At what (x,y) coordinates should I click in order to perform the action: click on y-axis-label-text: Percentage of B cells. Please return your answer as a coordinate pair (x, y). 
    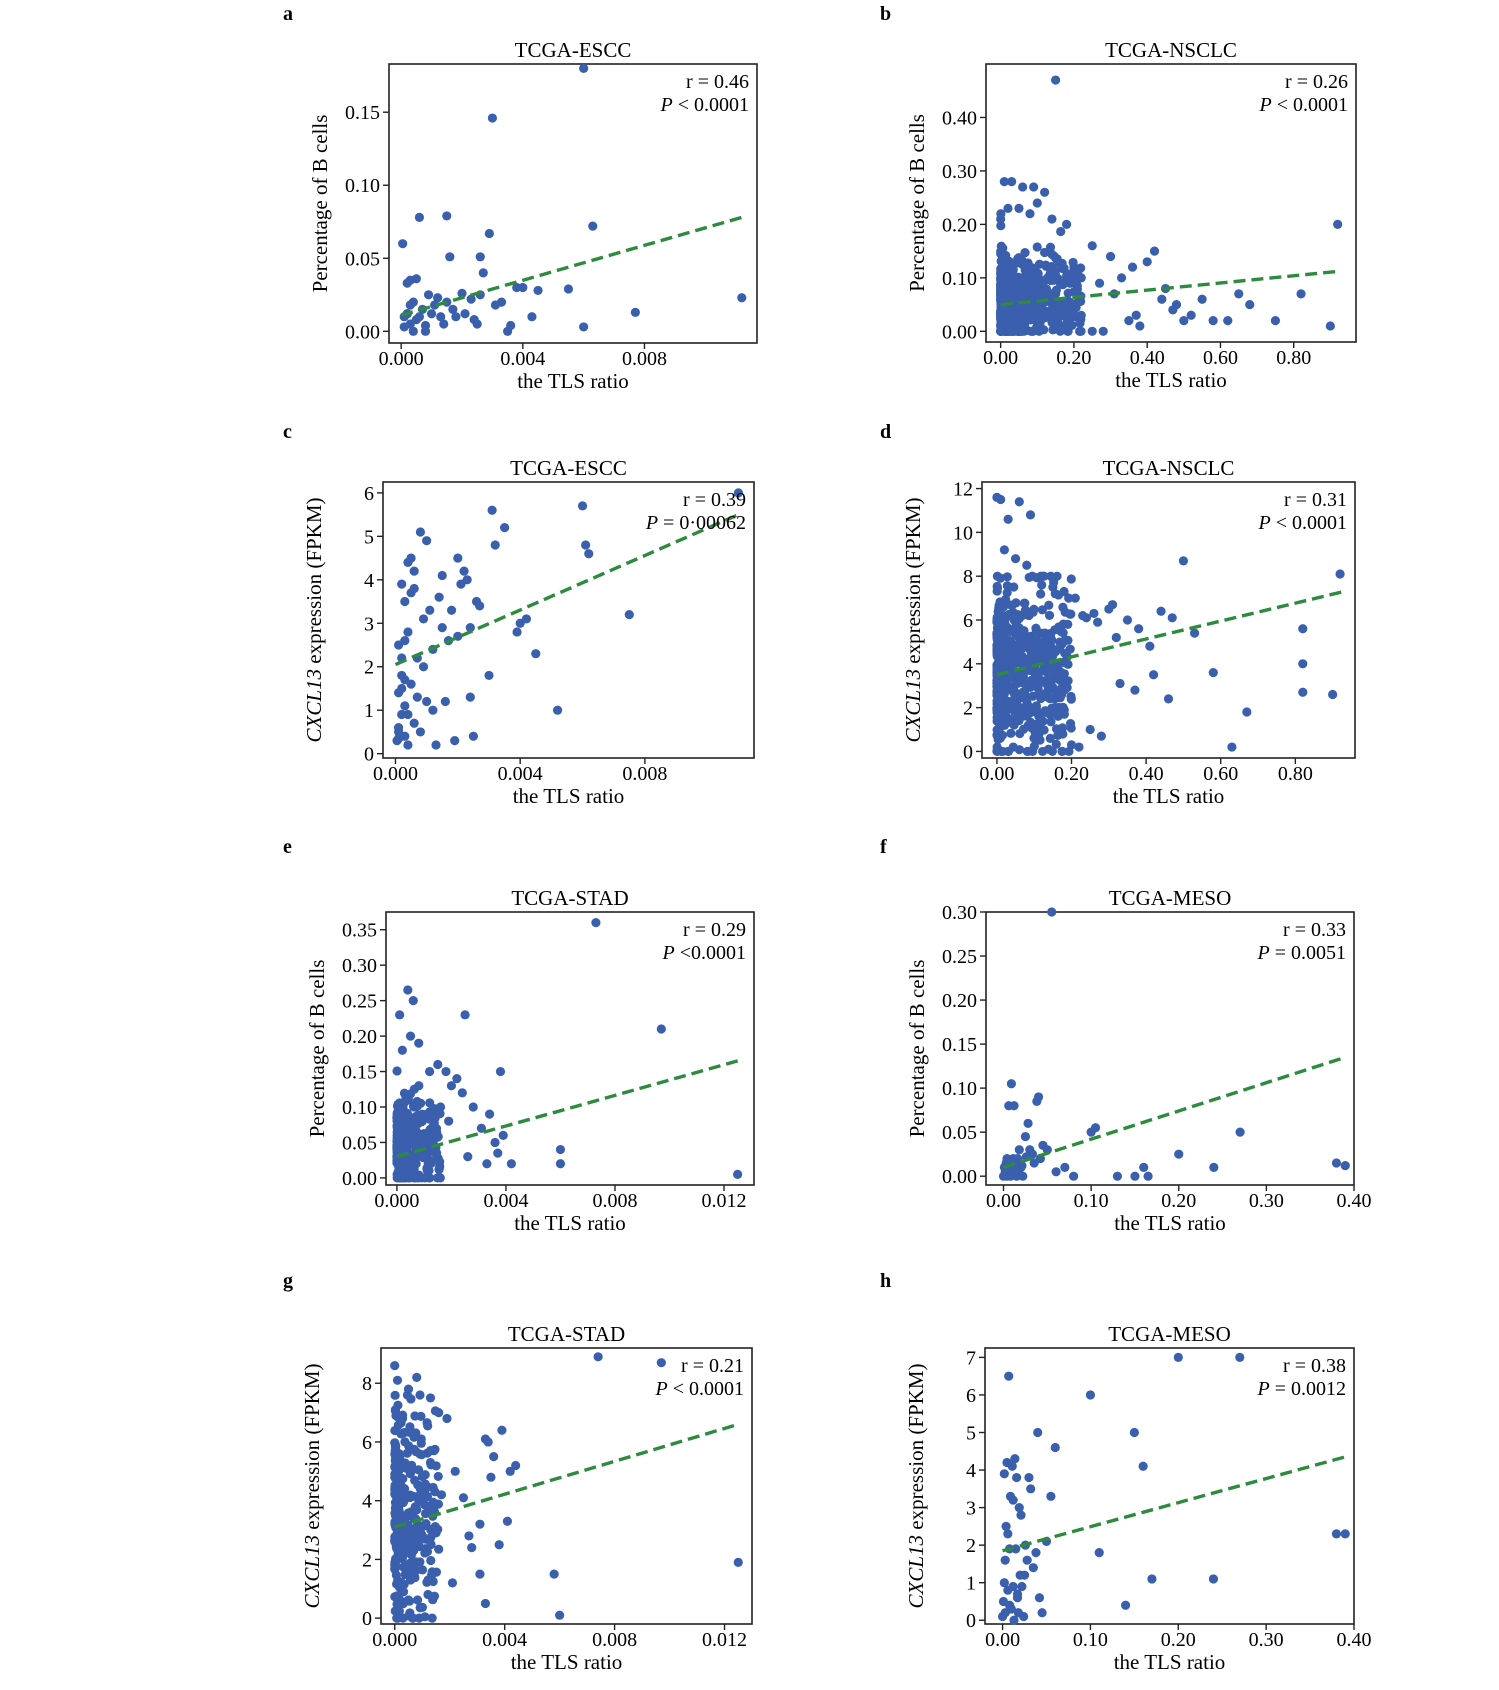
    Looking at the image, I should click on (320, 204).